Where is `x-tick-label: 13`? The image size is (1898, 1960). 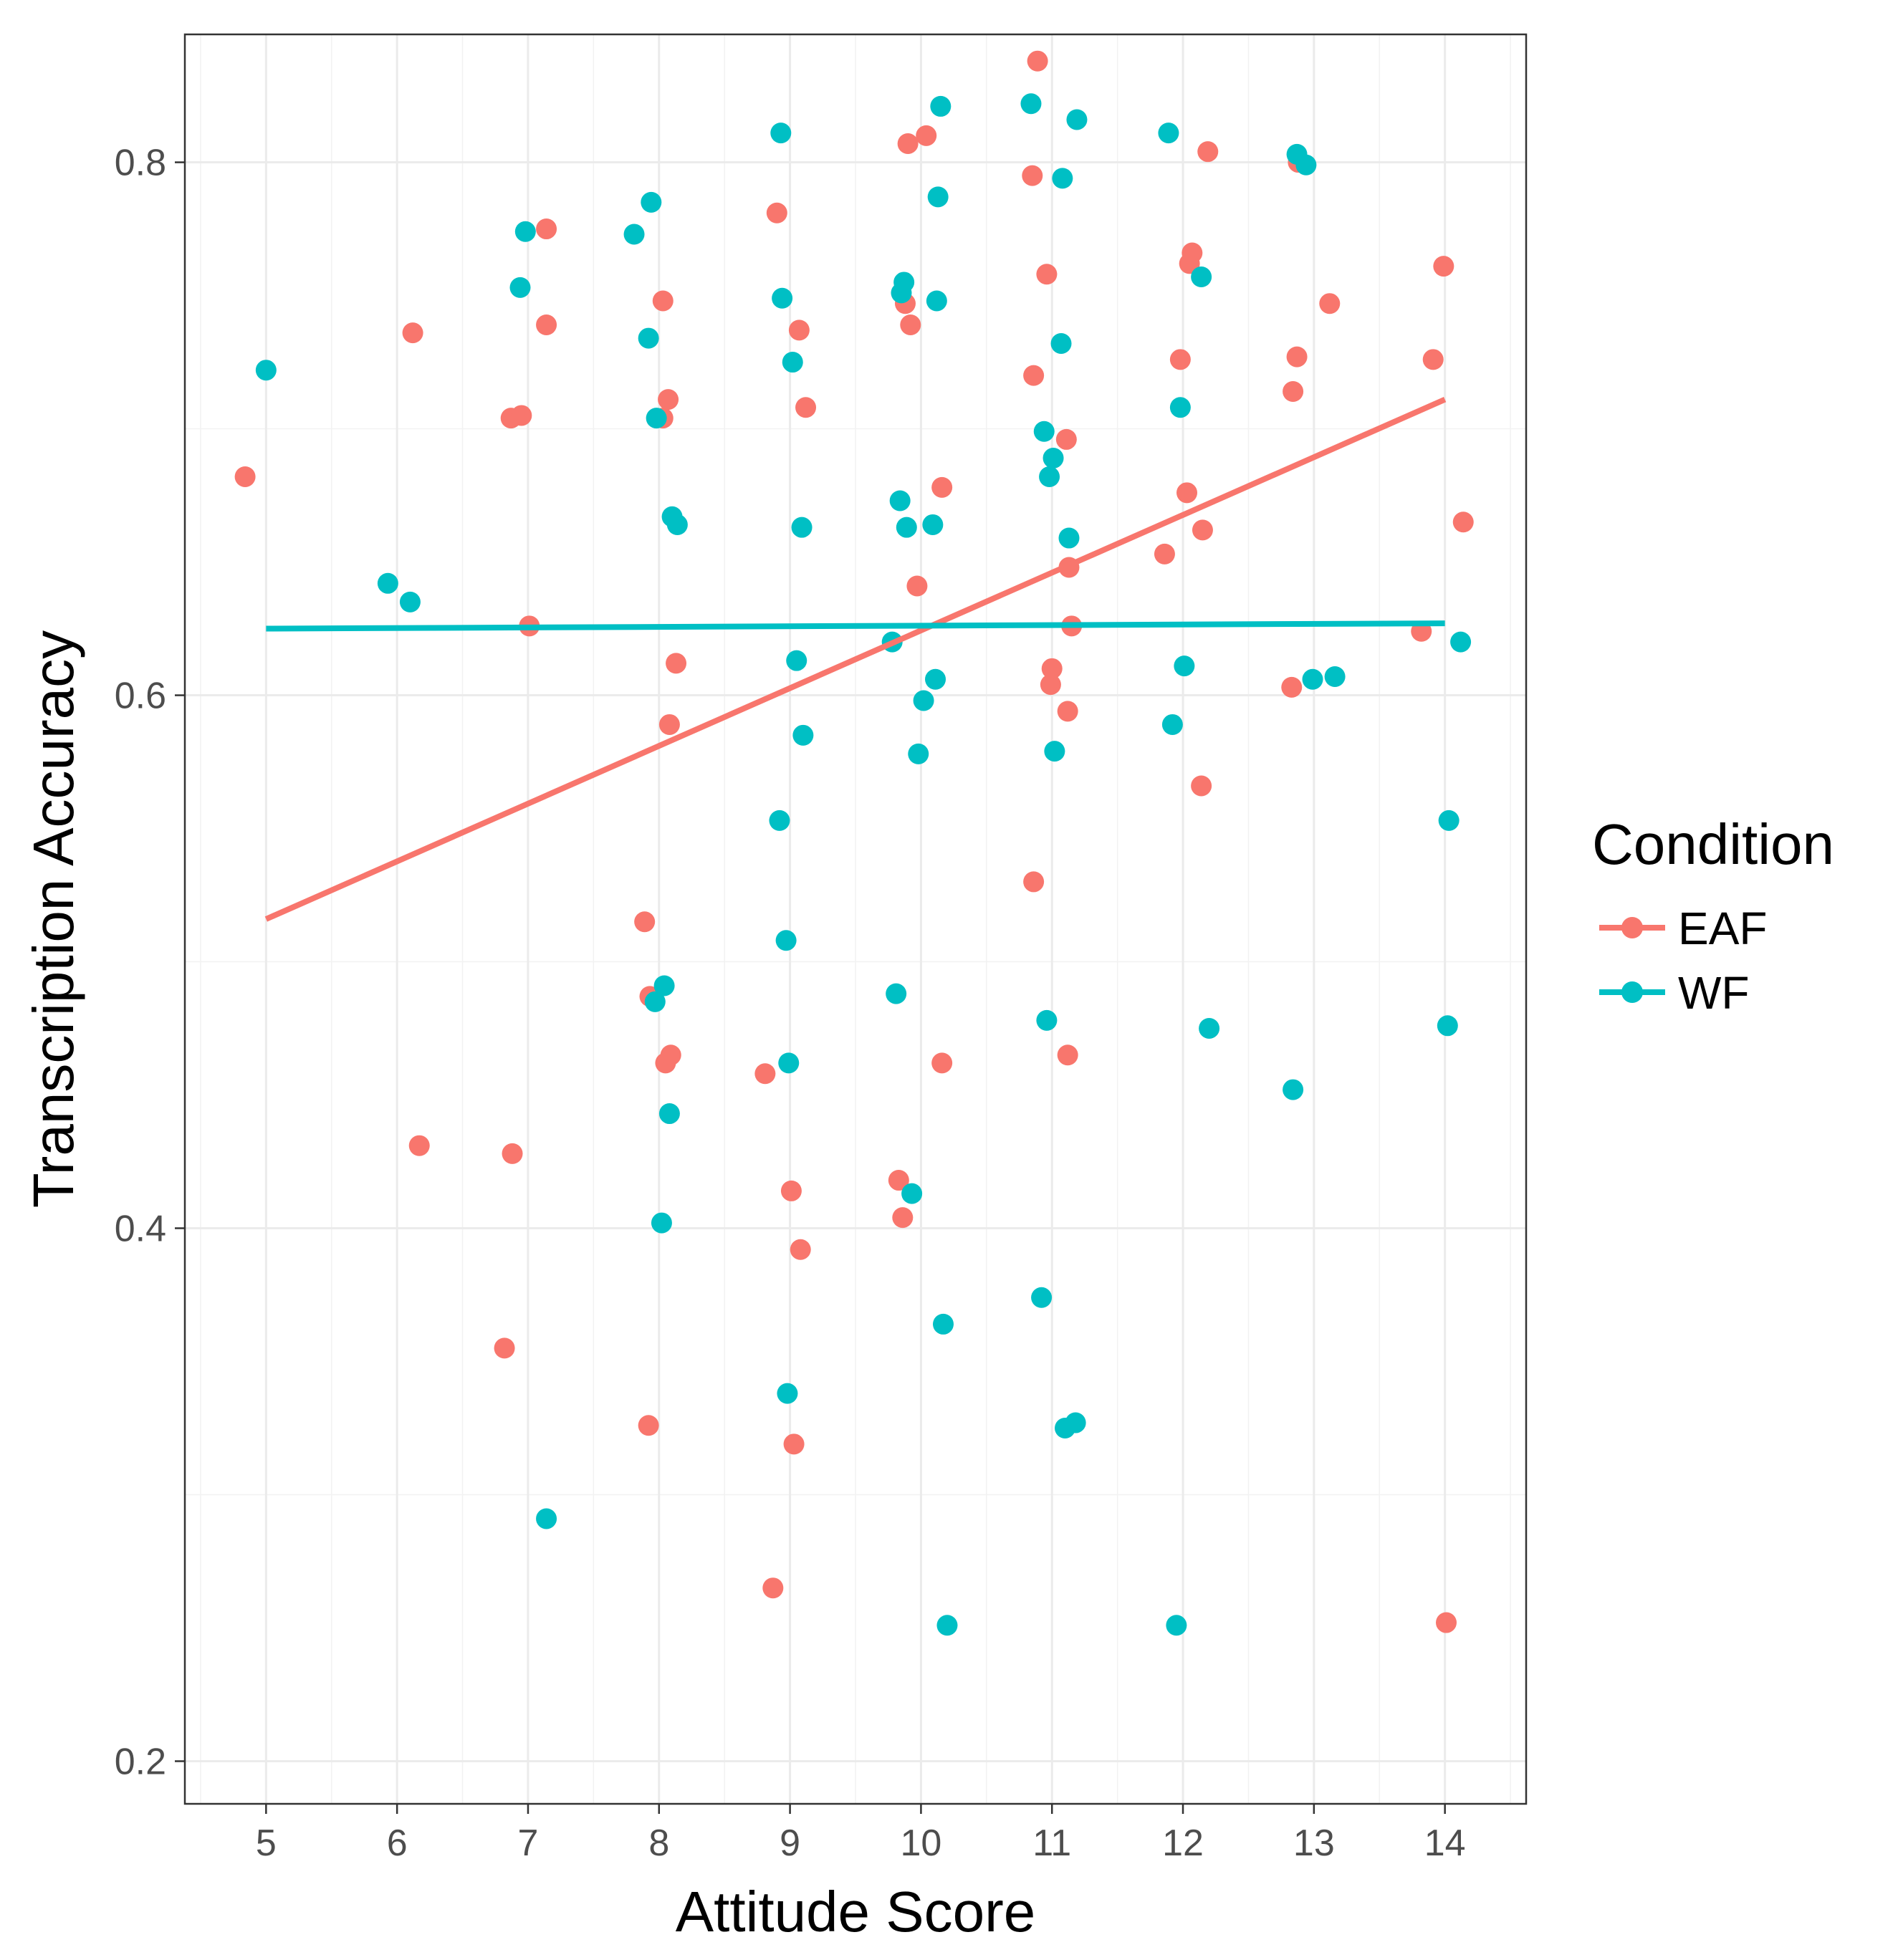 x-tick-label: 13 is located at coordinates (1314, 1843).